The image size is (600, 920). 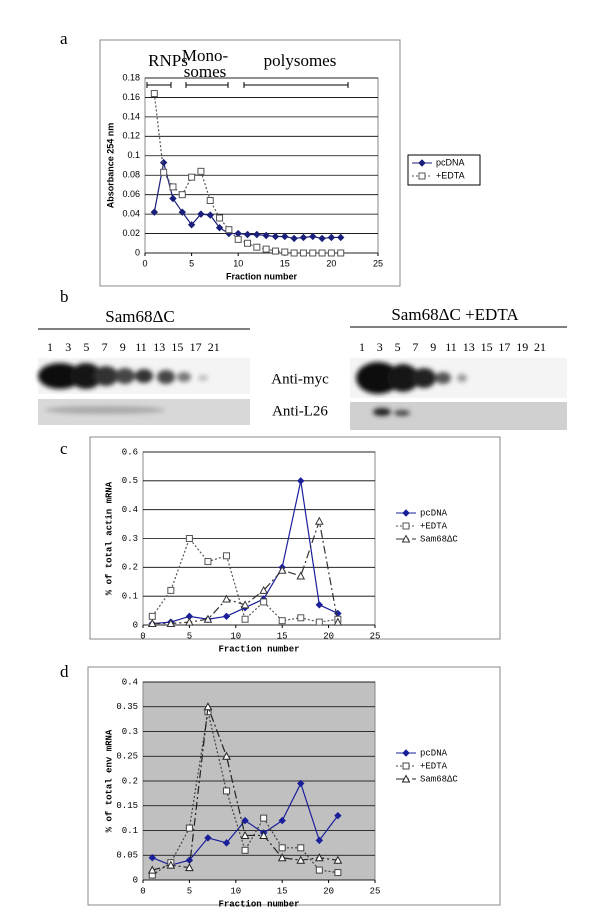 What do you see at coordinates (258, 649) in the screenshot?
I see `x-axis-label: Fraction number` at bounding box center [258, 649].